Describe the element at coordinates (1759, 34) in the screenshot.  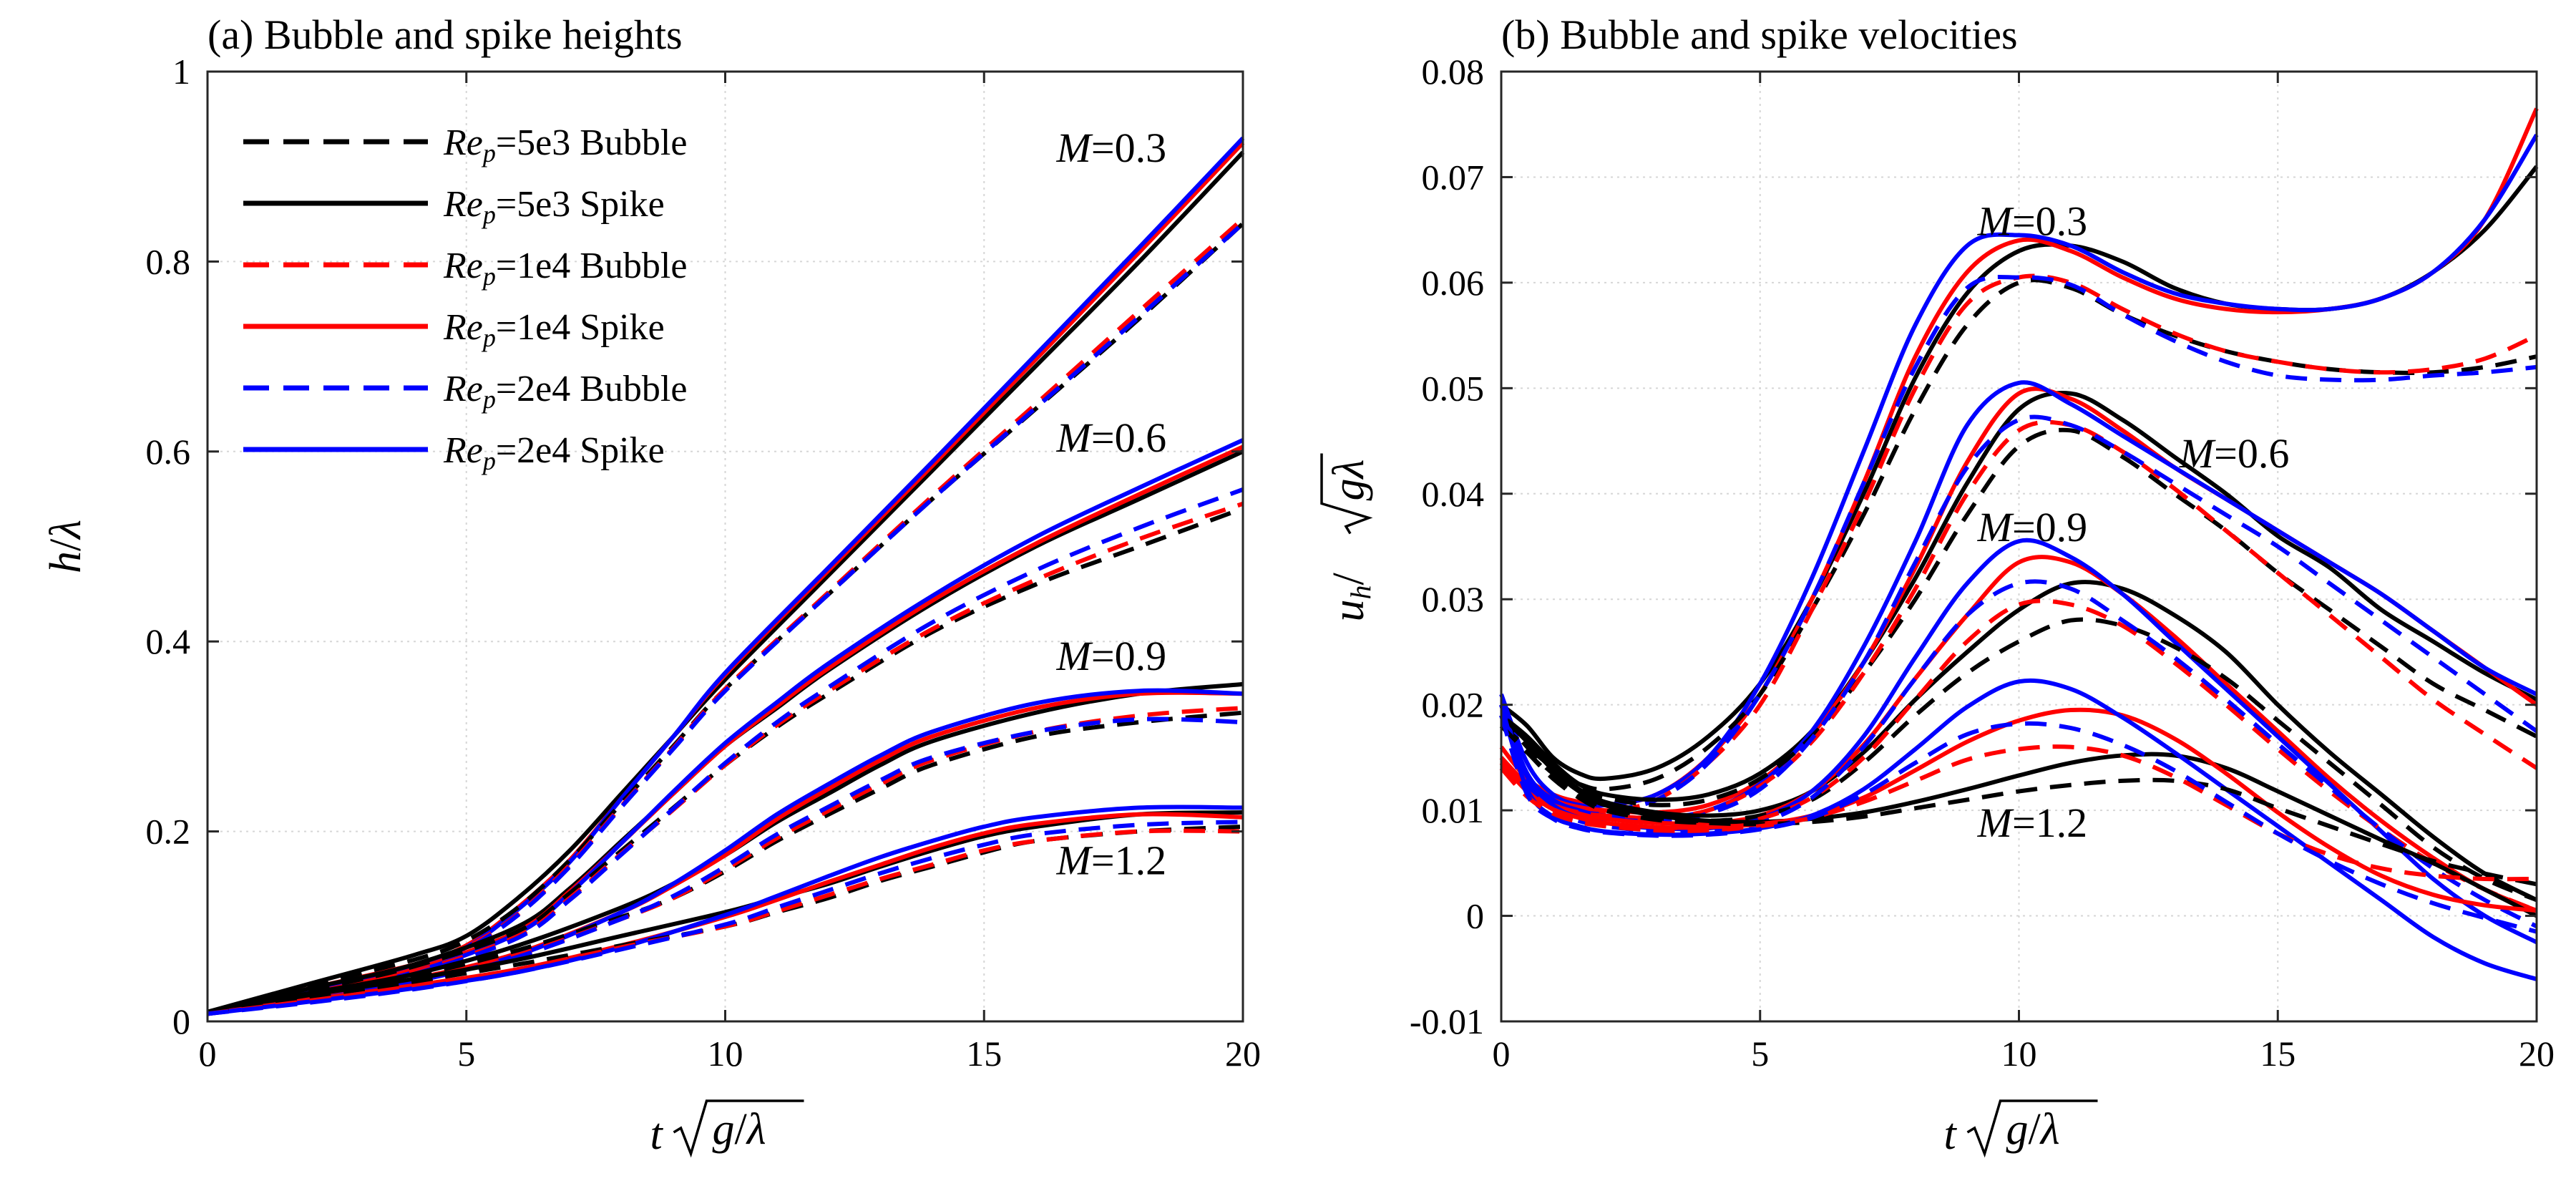
I see `chart-title: (b) Bubble and spike velocities` at that location.